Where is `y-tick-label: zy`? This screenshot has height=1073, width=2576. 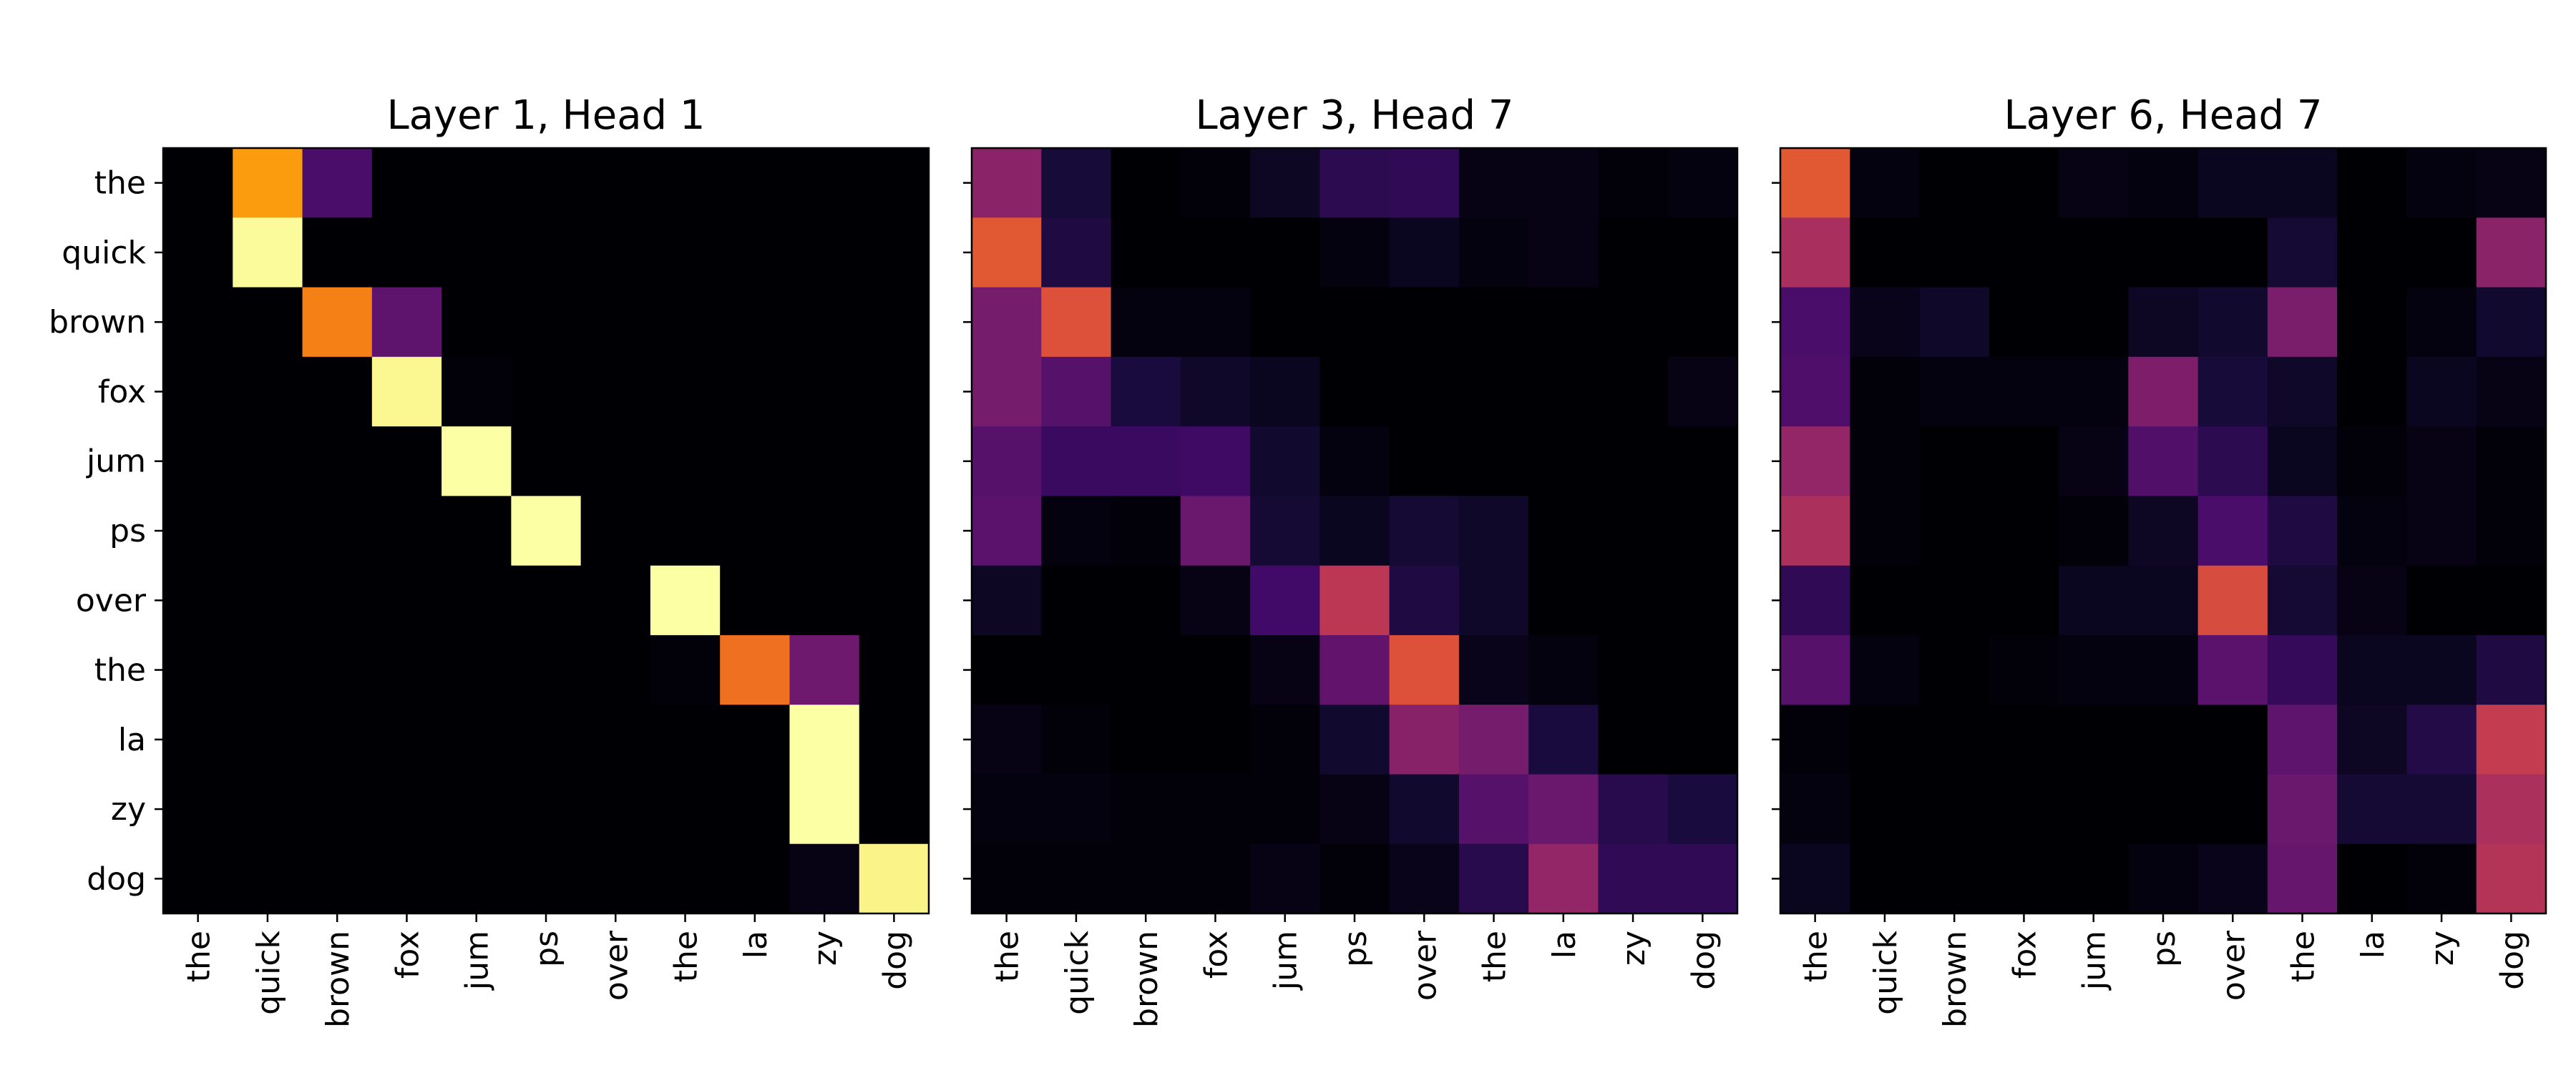
y-tick-label: zy is located at coordinates (128, 810).